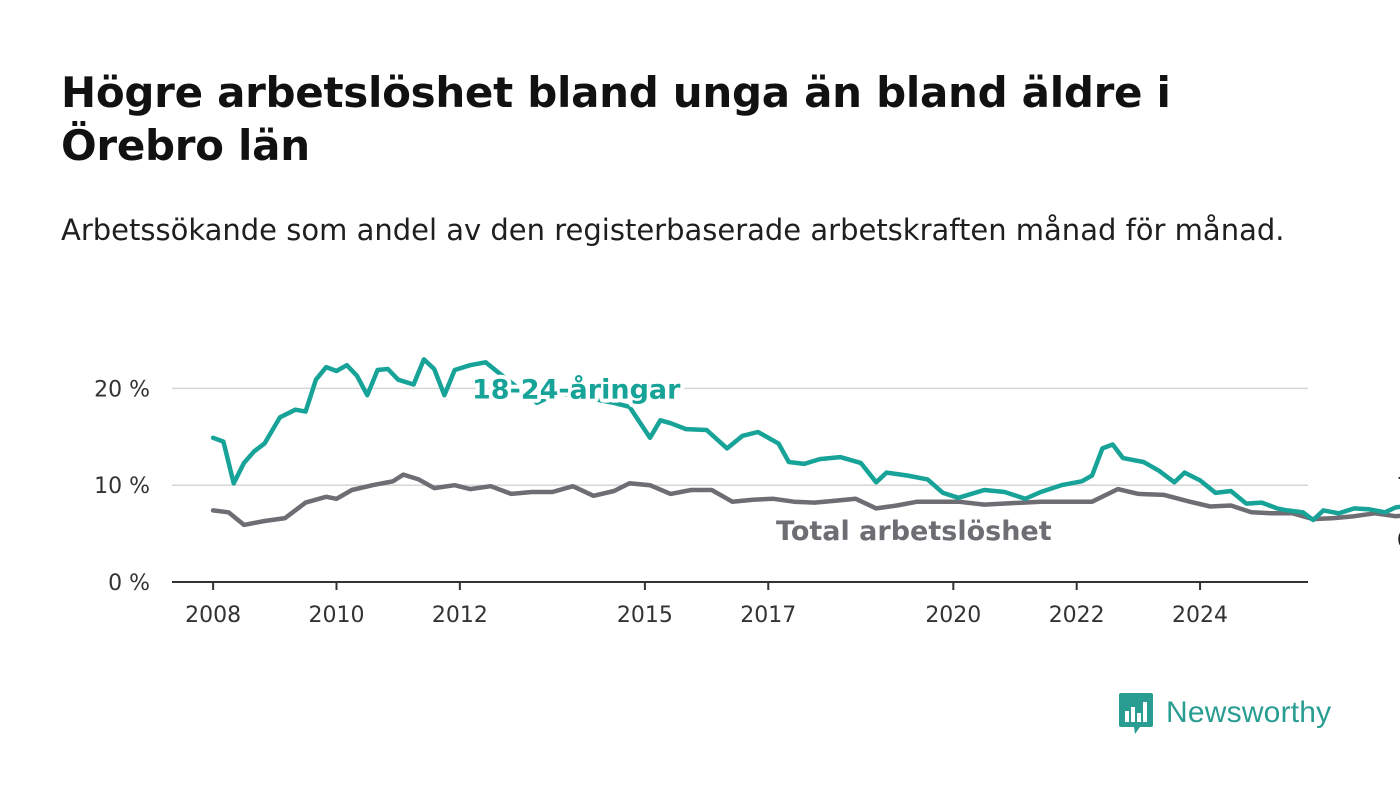  What do you see at coordinates (1398, 486) in the screenshot?
I see `end-value-label: 7,7 %` at bounding box center [1398, 486].